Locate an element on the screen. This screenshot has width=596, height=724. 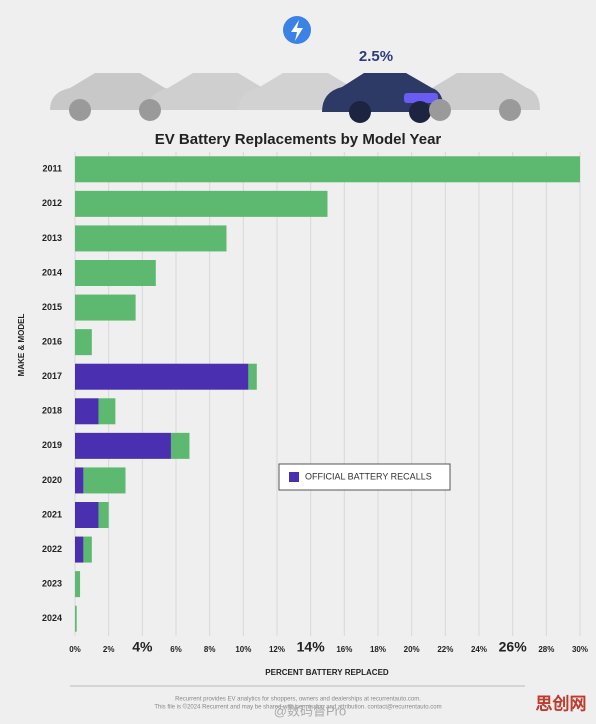
cars is located at coordinates (295, 98).